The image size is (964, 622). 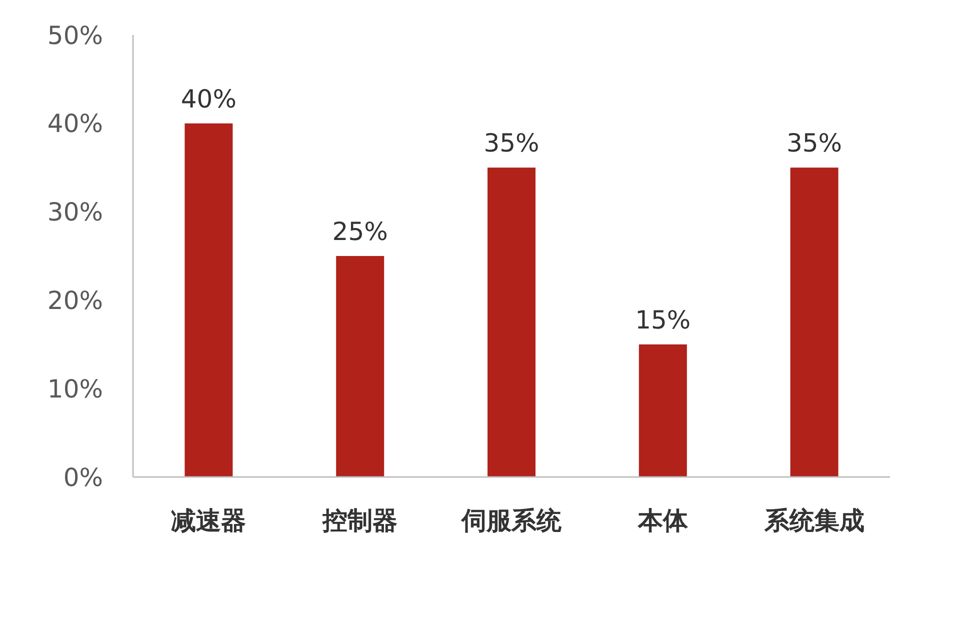 I want to click on y-tick-label: 30%, so click(x=75, y=212).